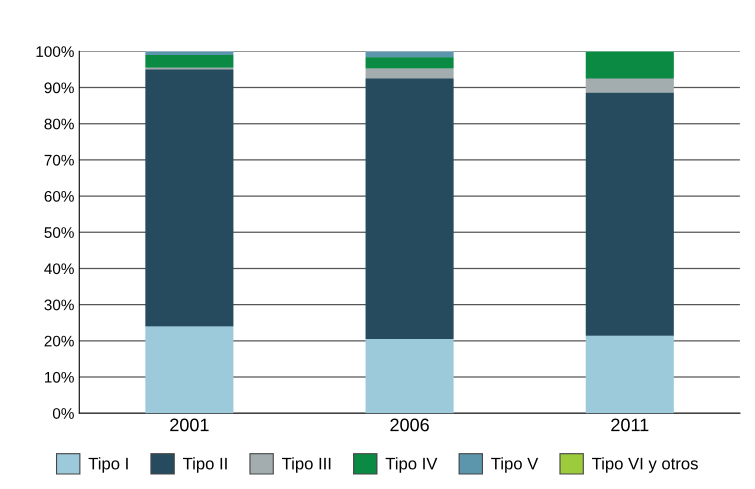 The width and height of the screenshot is (755, 489). Describe the element at coordinates (409, 425) in the screenshot. I see `x-tick-label: 2006` at that location.